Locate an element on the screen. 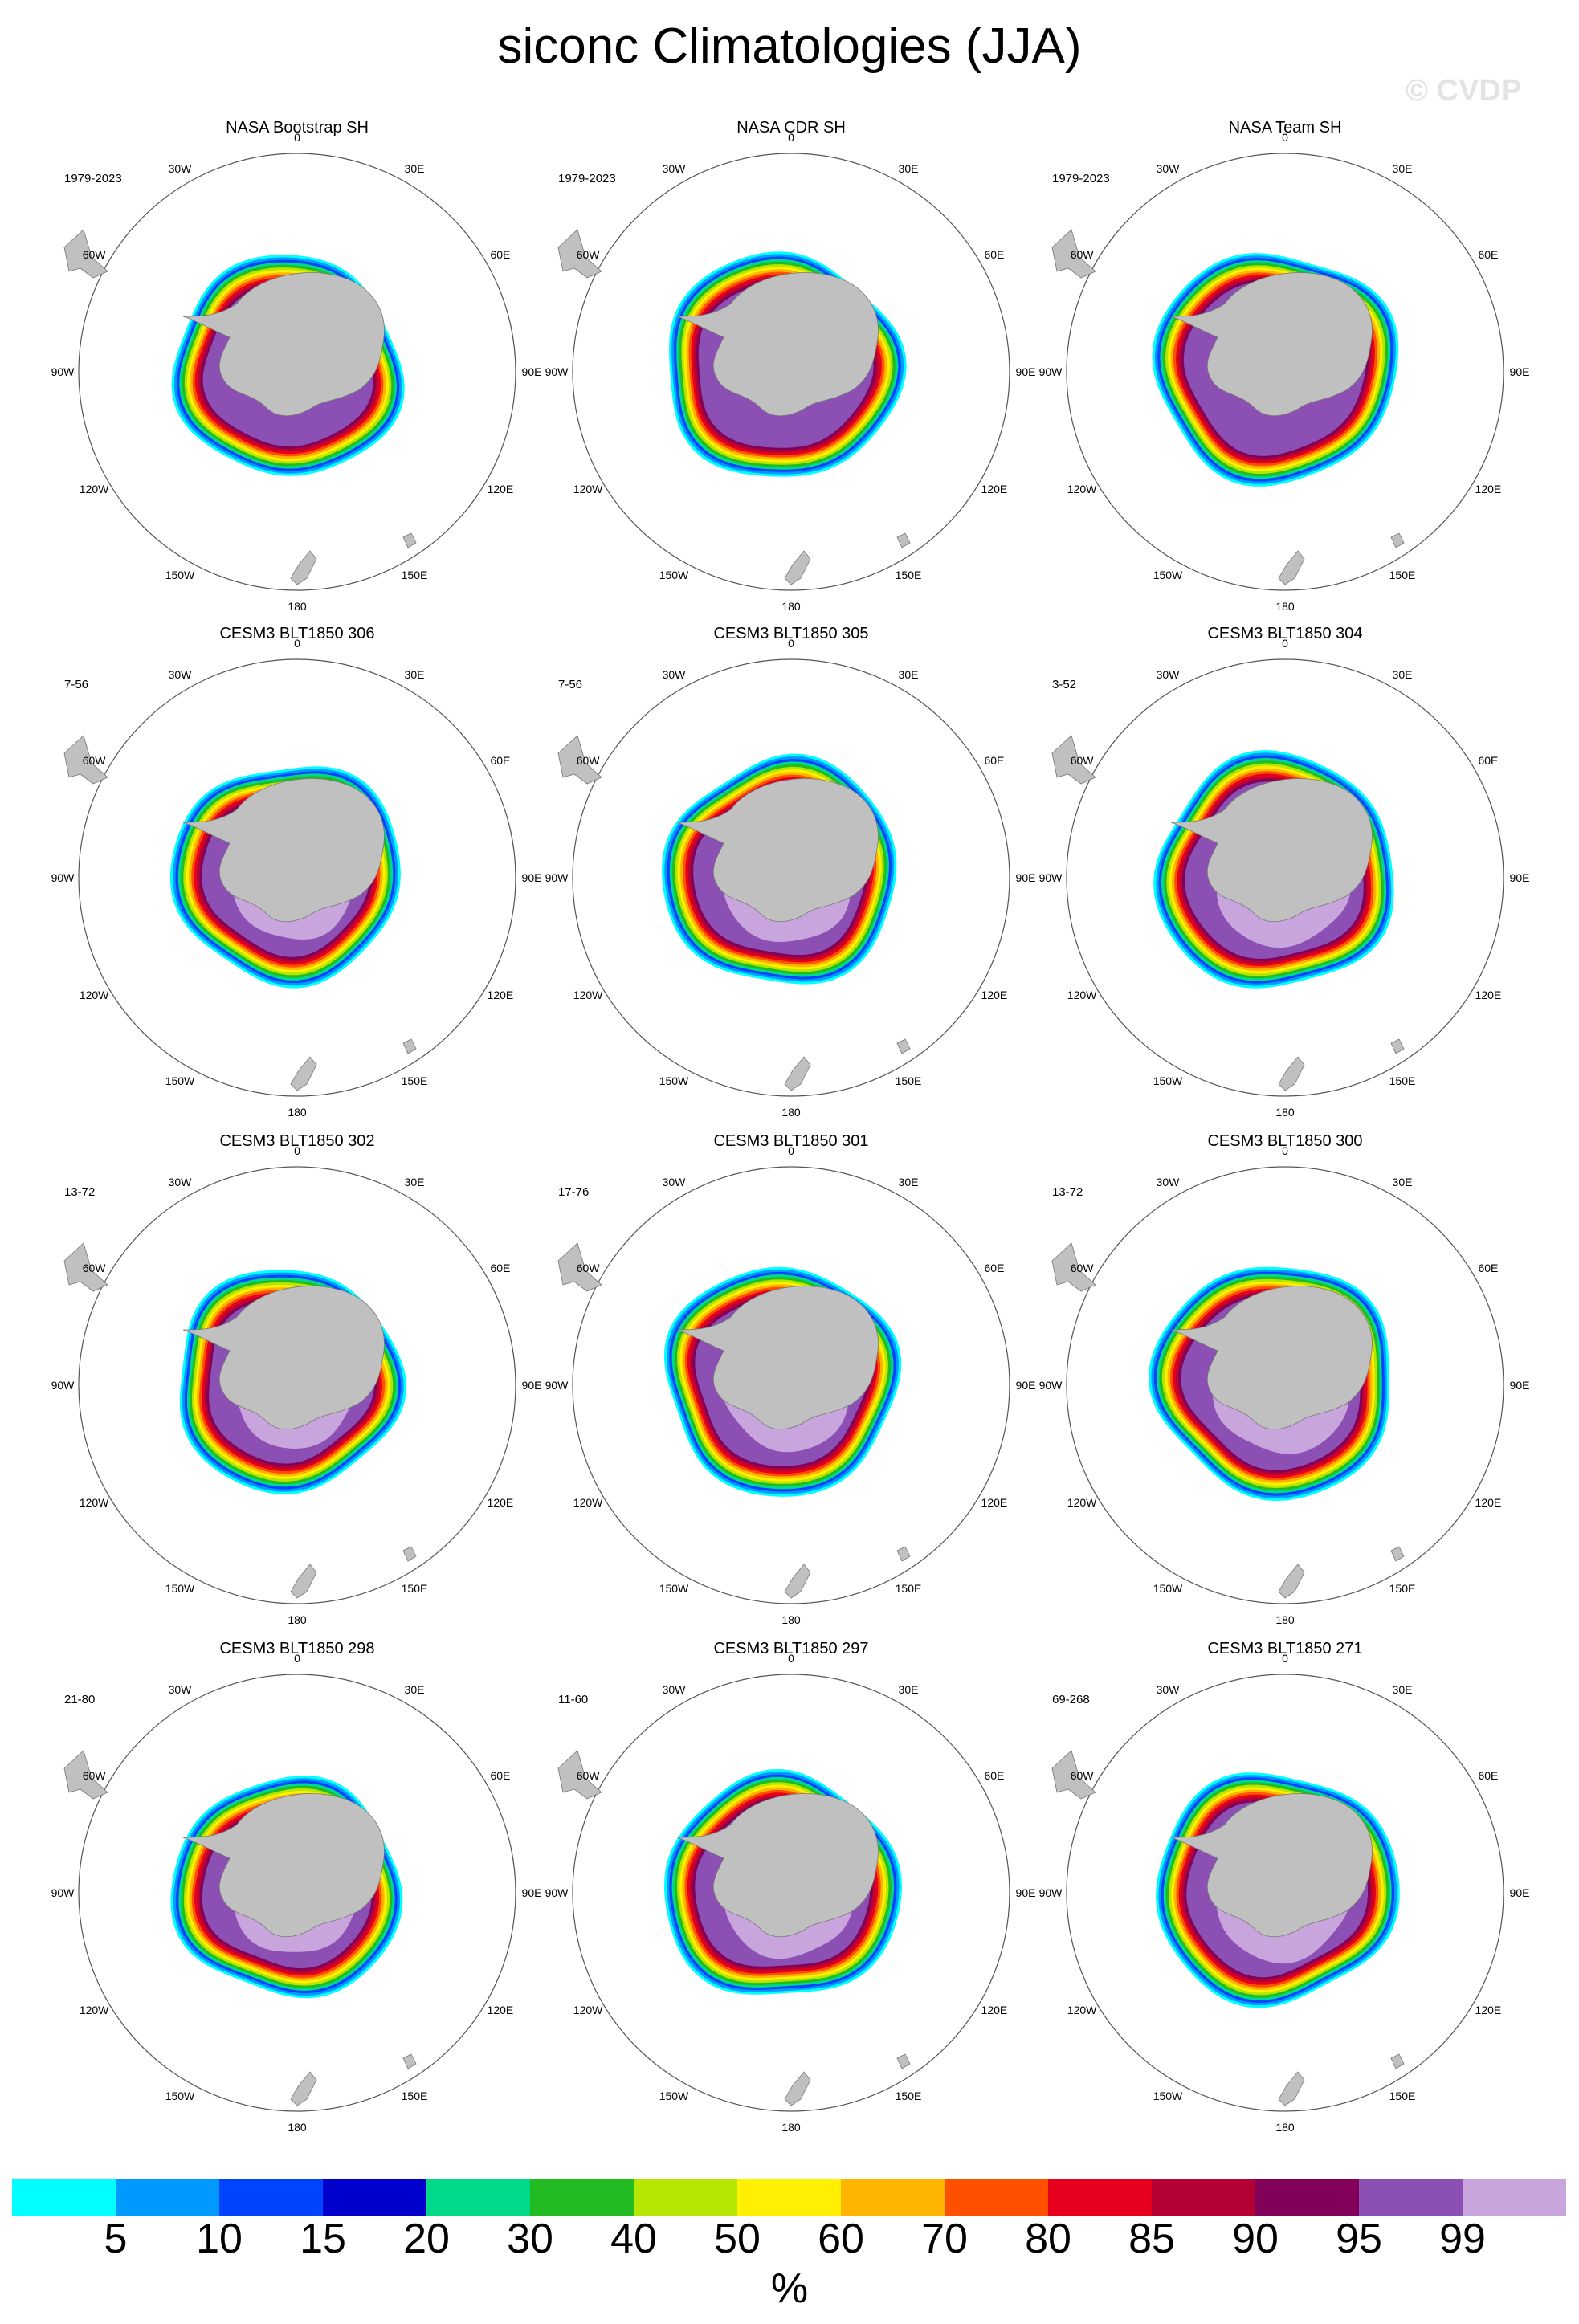 This screenshot has width=1579, height=2324. colorbar is located at coordinates (789, 2197).